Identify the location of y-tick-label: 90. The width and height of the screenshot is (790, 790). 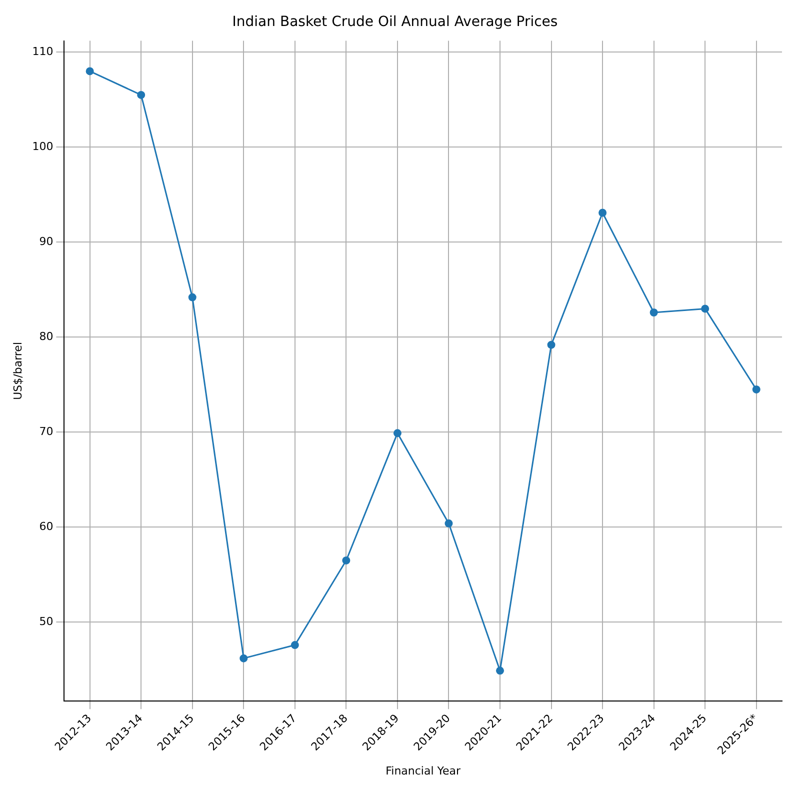
(46, 241).